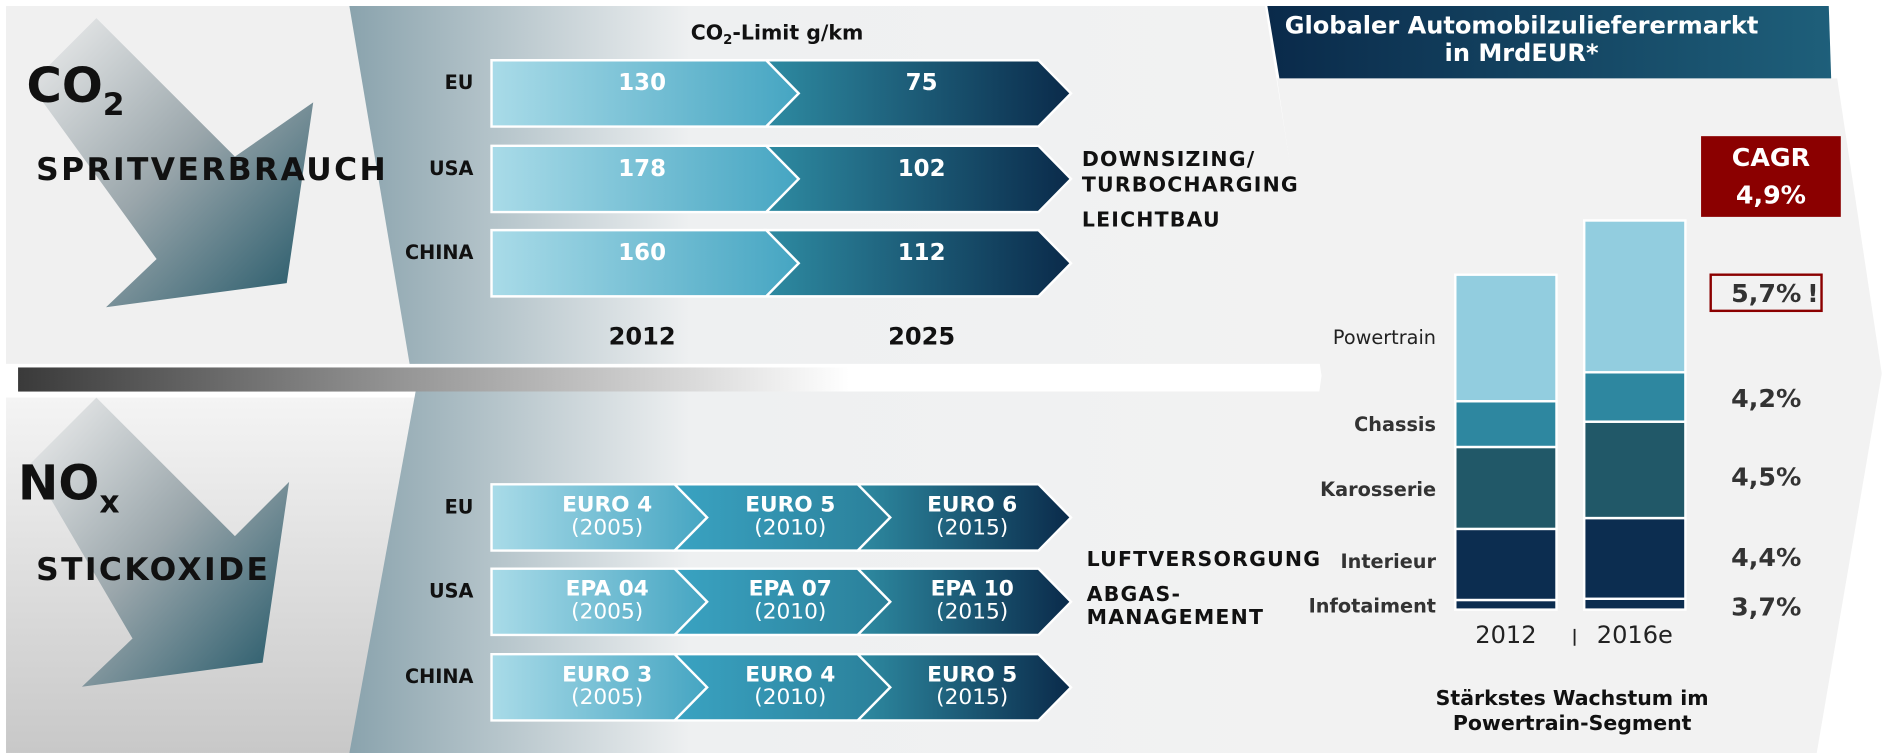 This screenshot has height=753, width=1889. What do you see at coordinates (1771, 194) in the screenshot?
I see `cagr-value: 4,9%` at bounding box center [1771, 194].